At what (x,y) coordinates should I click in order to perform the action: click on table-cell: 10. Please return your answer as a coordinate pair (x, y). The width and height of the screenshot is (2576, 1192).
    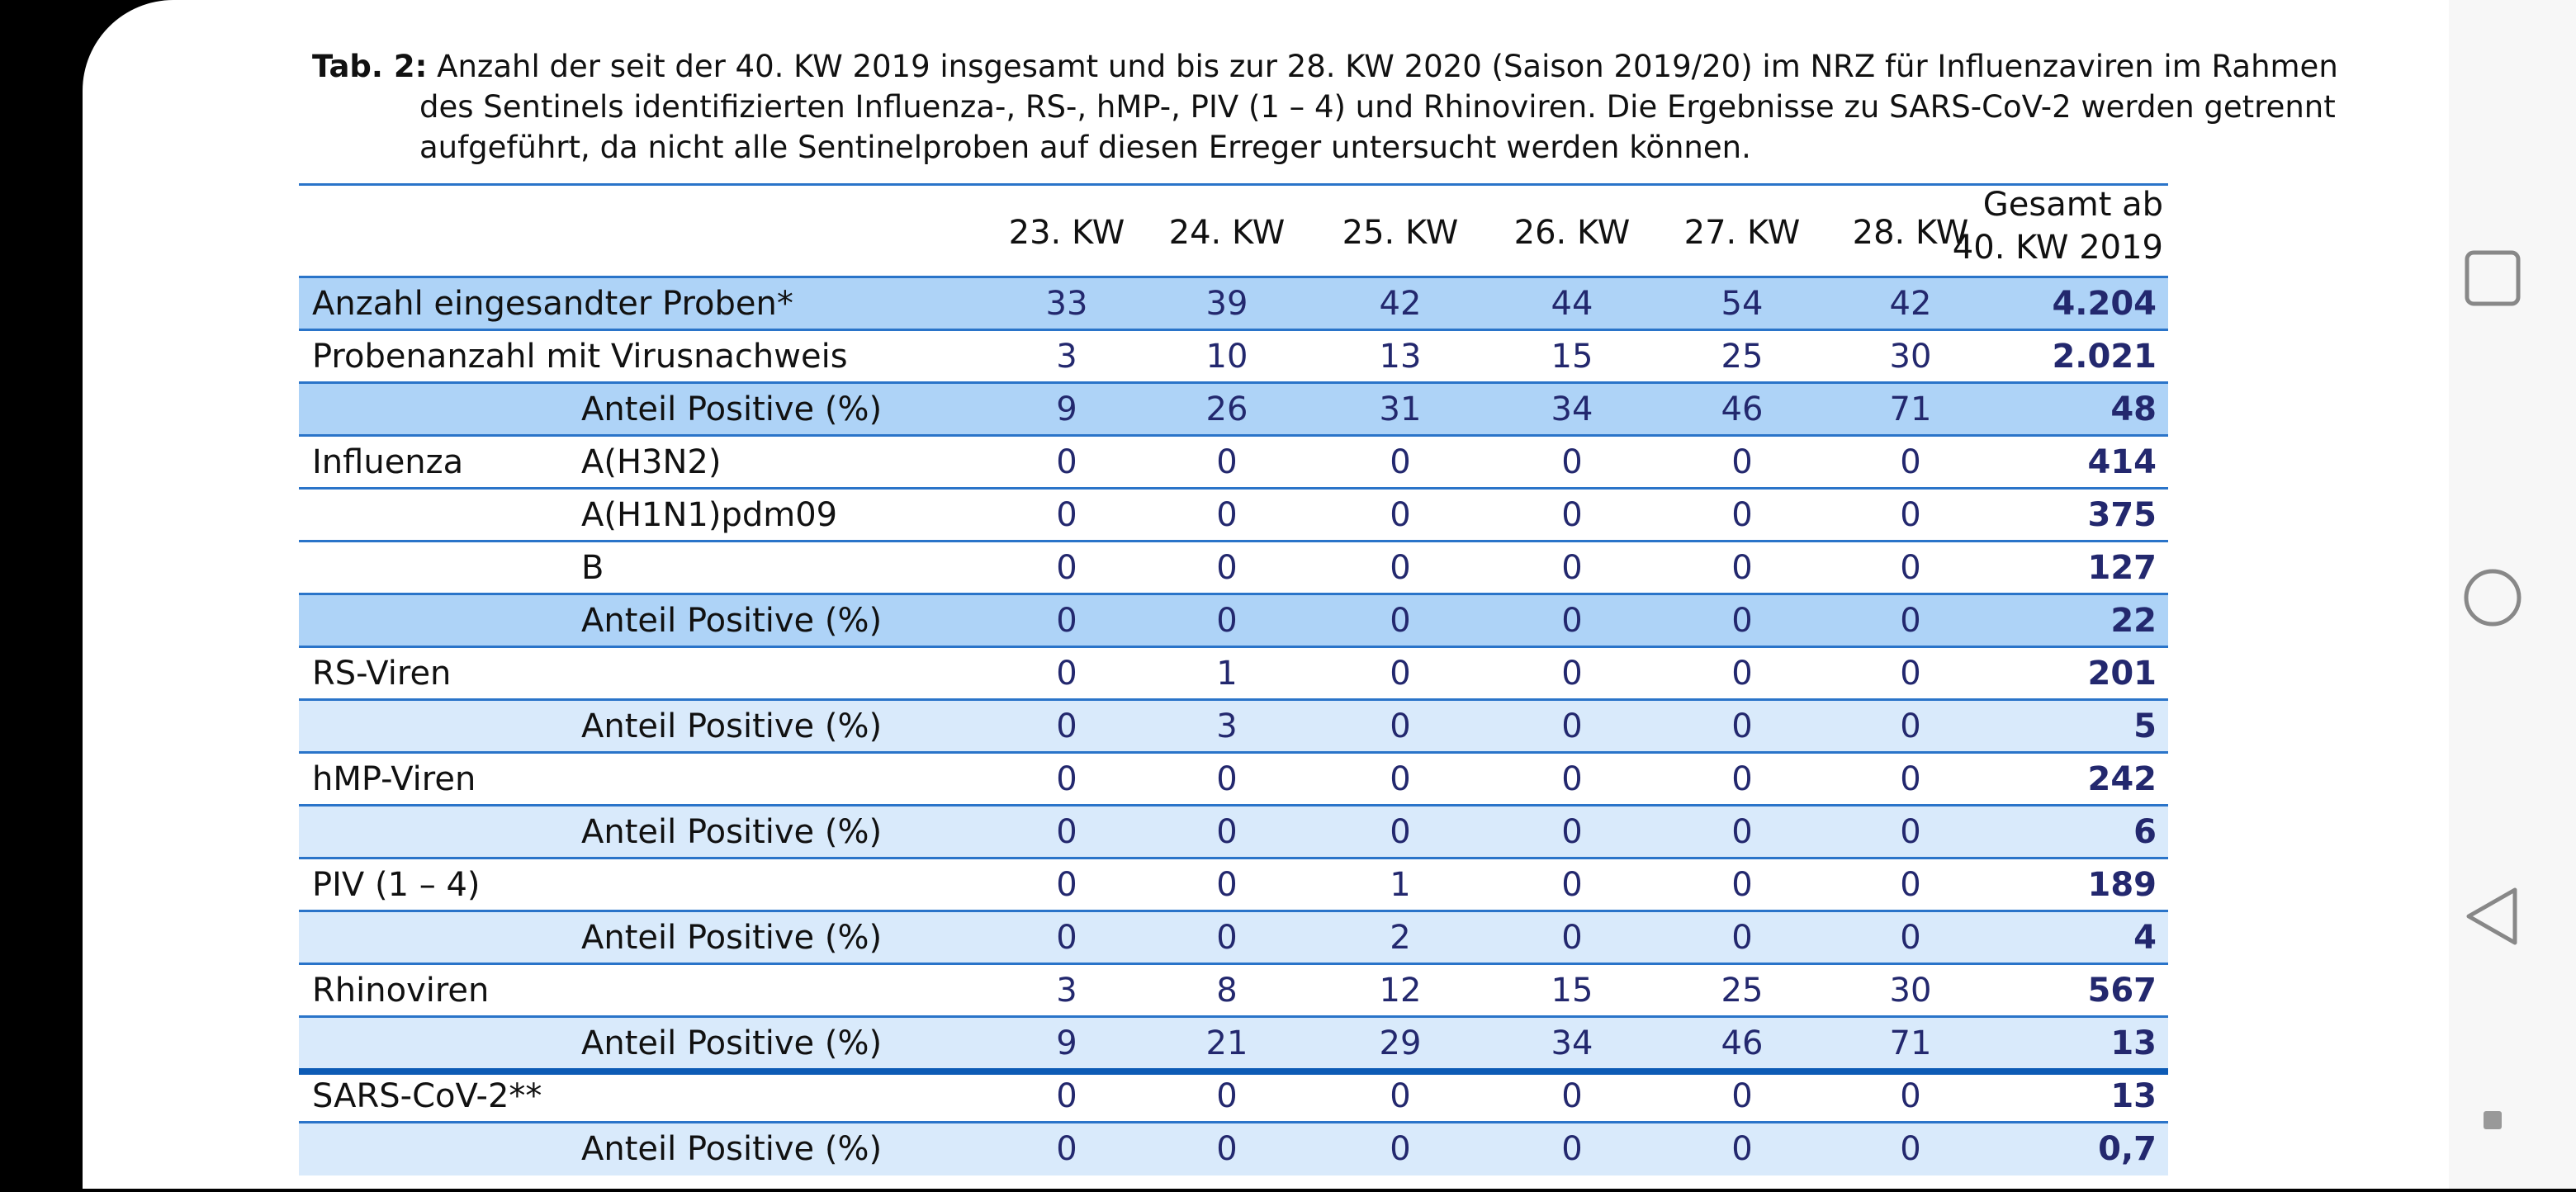
    Looking at the image, I should click on (1226, 357).